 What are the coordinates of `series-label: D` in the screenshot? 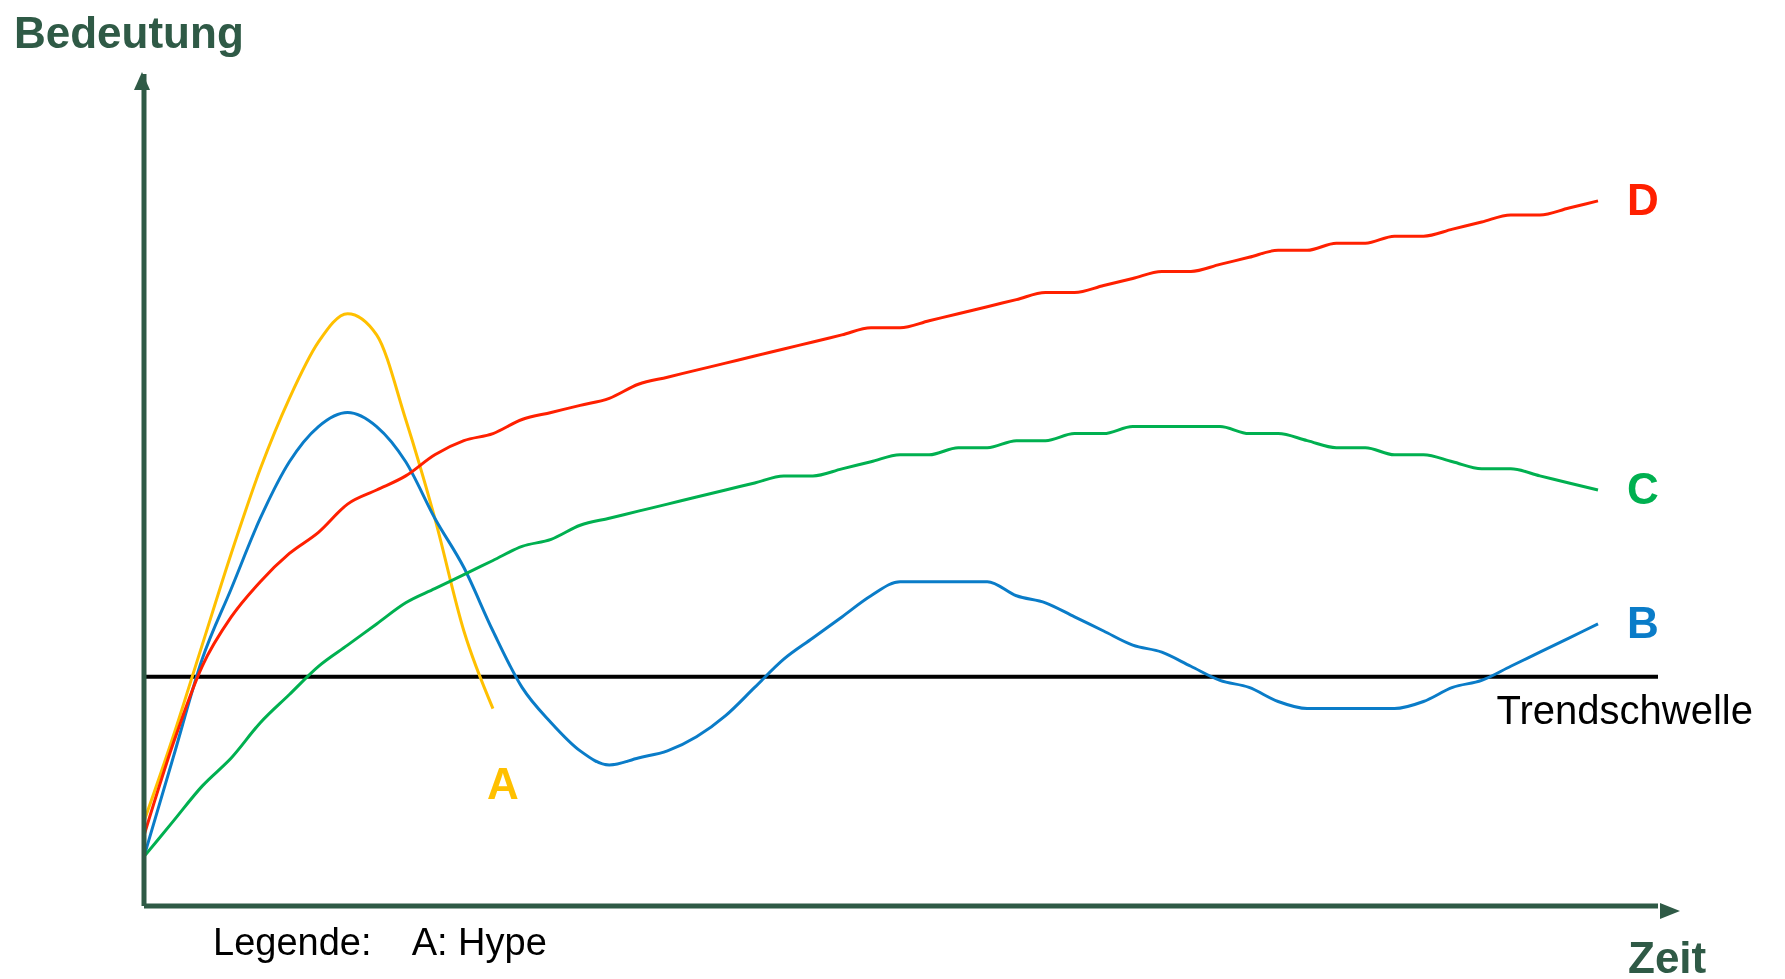 It's located at (1643, 199).